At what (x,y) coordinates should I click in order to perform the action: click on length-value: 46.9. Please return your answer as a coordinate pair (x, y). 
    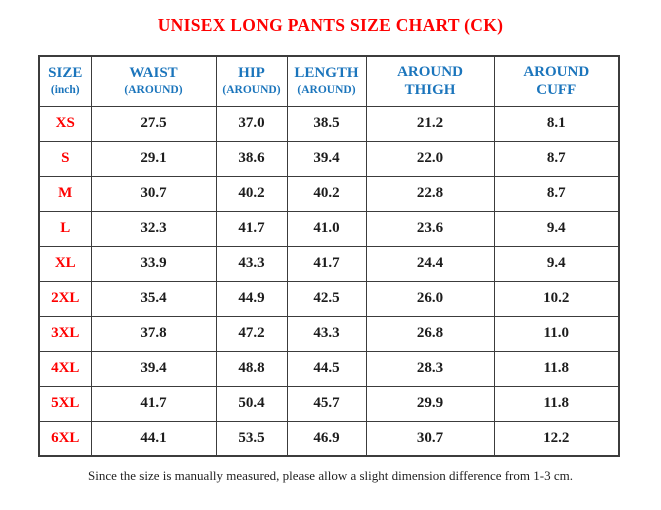
    Looking at the image, I should click on (326, 438).